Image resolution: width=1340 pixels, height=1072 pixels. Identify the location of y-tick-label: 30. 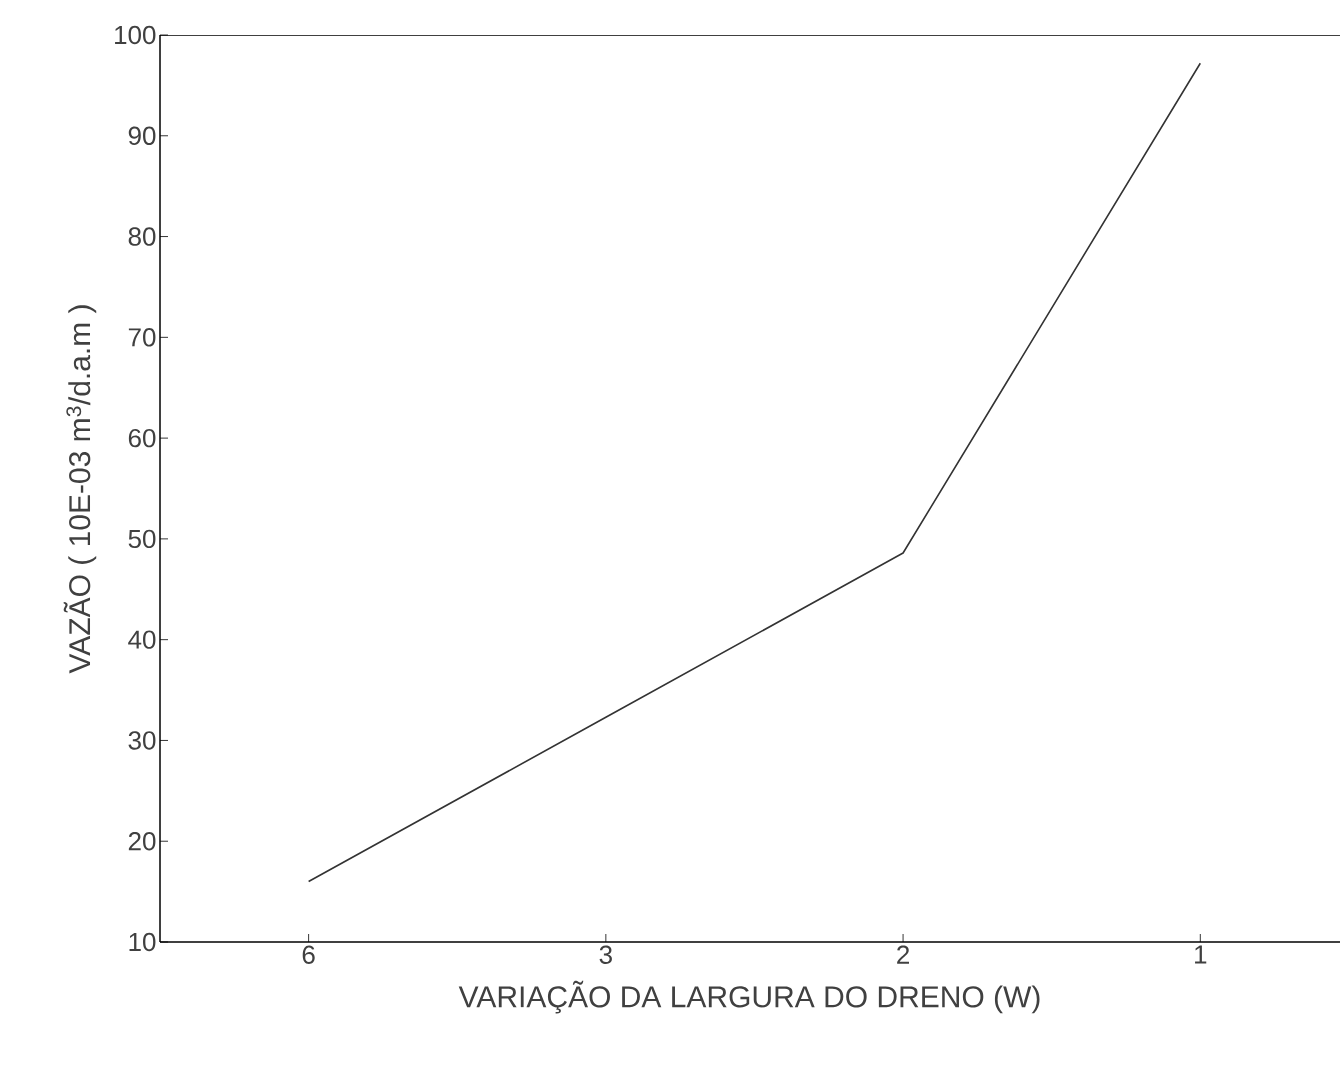
(142, 740).